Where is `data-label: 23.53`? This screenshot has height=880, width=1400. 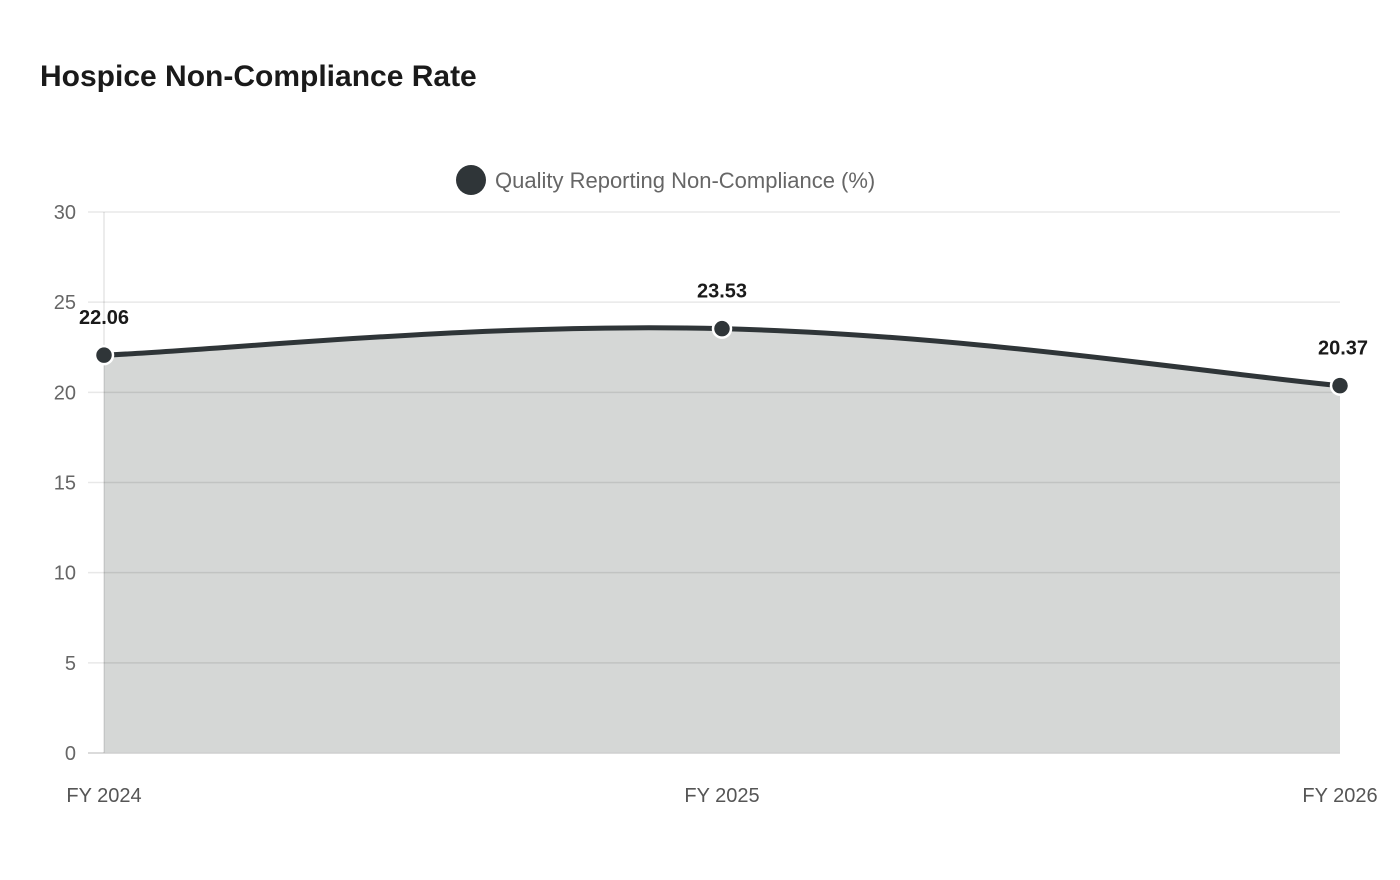 data-label: 23.53 is located at coordinates (722, 292).